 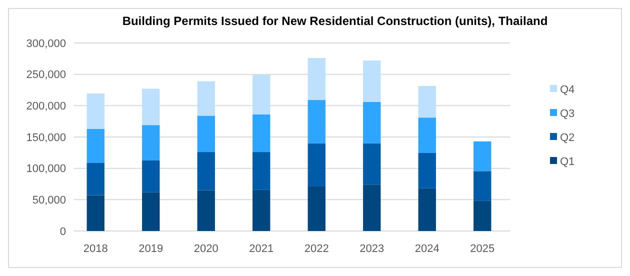 What do you see at coordinates (567, 138) in the screenshot?
I see `legend-label: Q2` at bounding box center [567, 138].